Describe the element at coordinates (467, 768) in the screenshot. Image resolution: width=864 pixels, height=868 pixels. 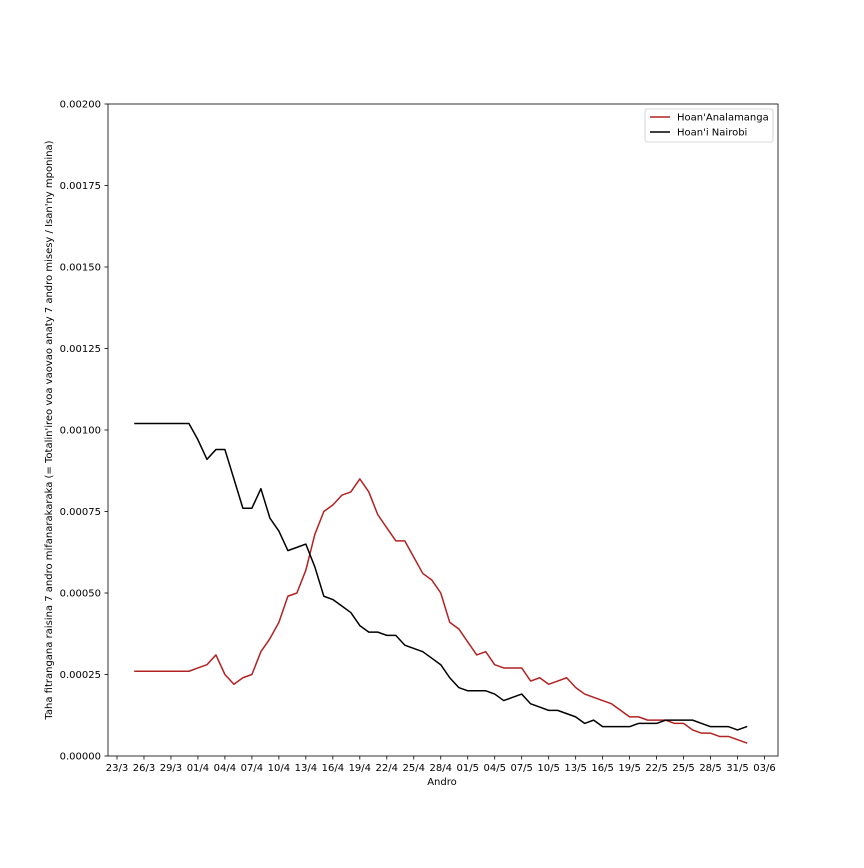
I see `x-tick-label: 01/5` at that location.